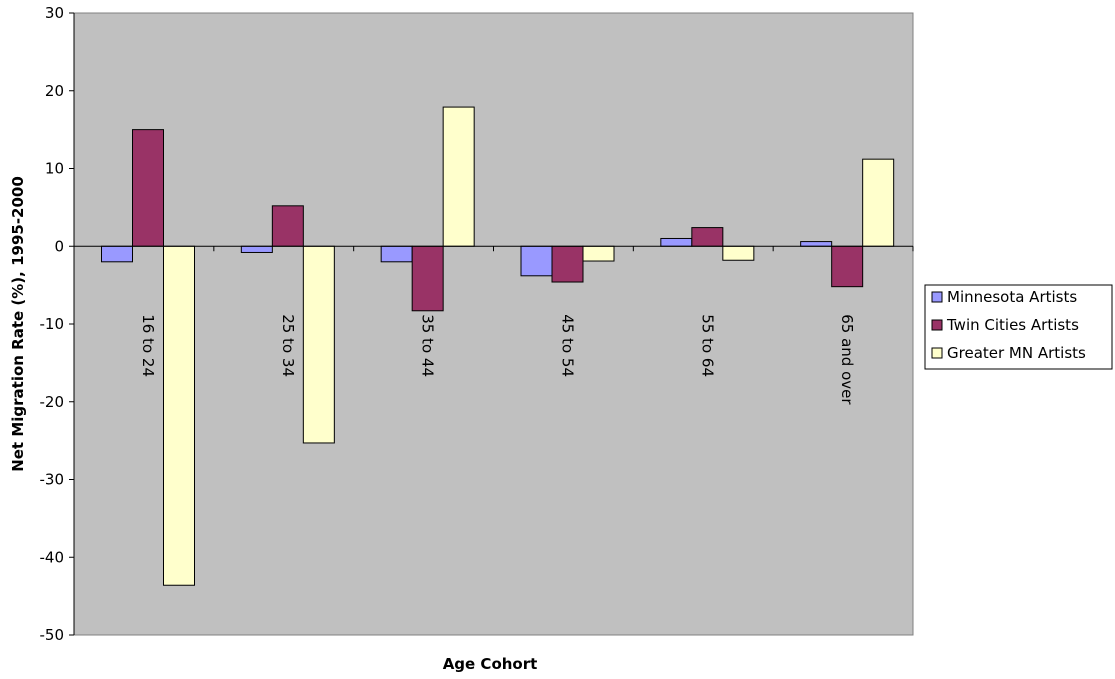 This screenshot has width=1115, height=679. Describe the element at coordinates (148, 345) in the screenshot. I see `category-label: 16 to 24` at that location.